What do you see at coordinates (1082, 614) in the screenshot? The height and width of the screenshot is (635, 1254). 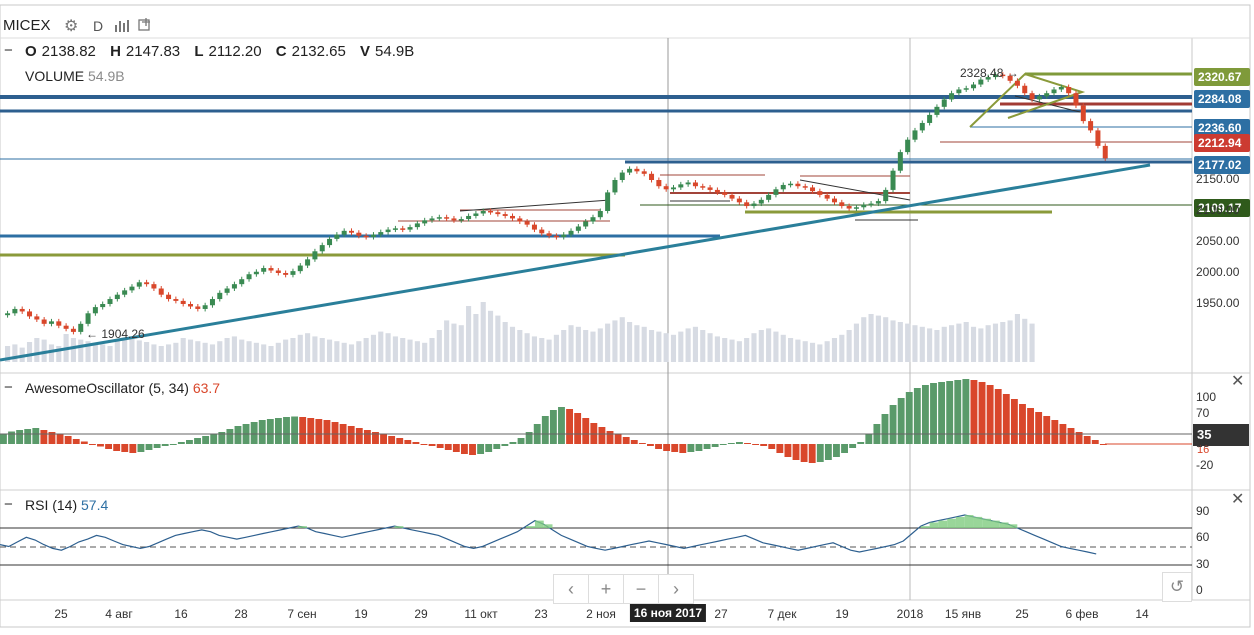 I see `time-tick: 6 фев` at bounding box center [1082, 614].